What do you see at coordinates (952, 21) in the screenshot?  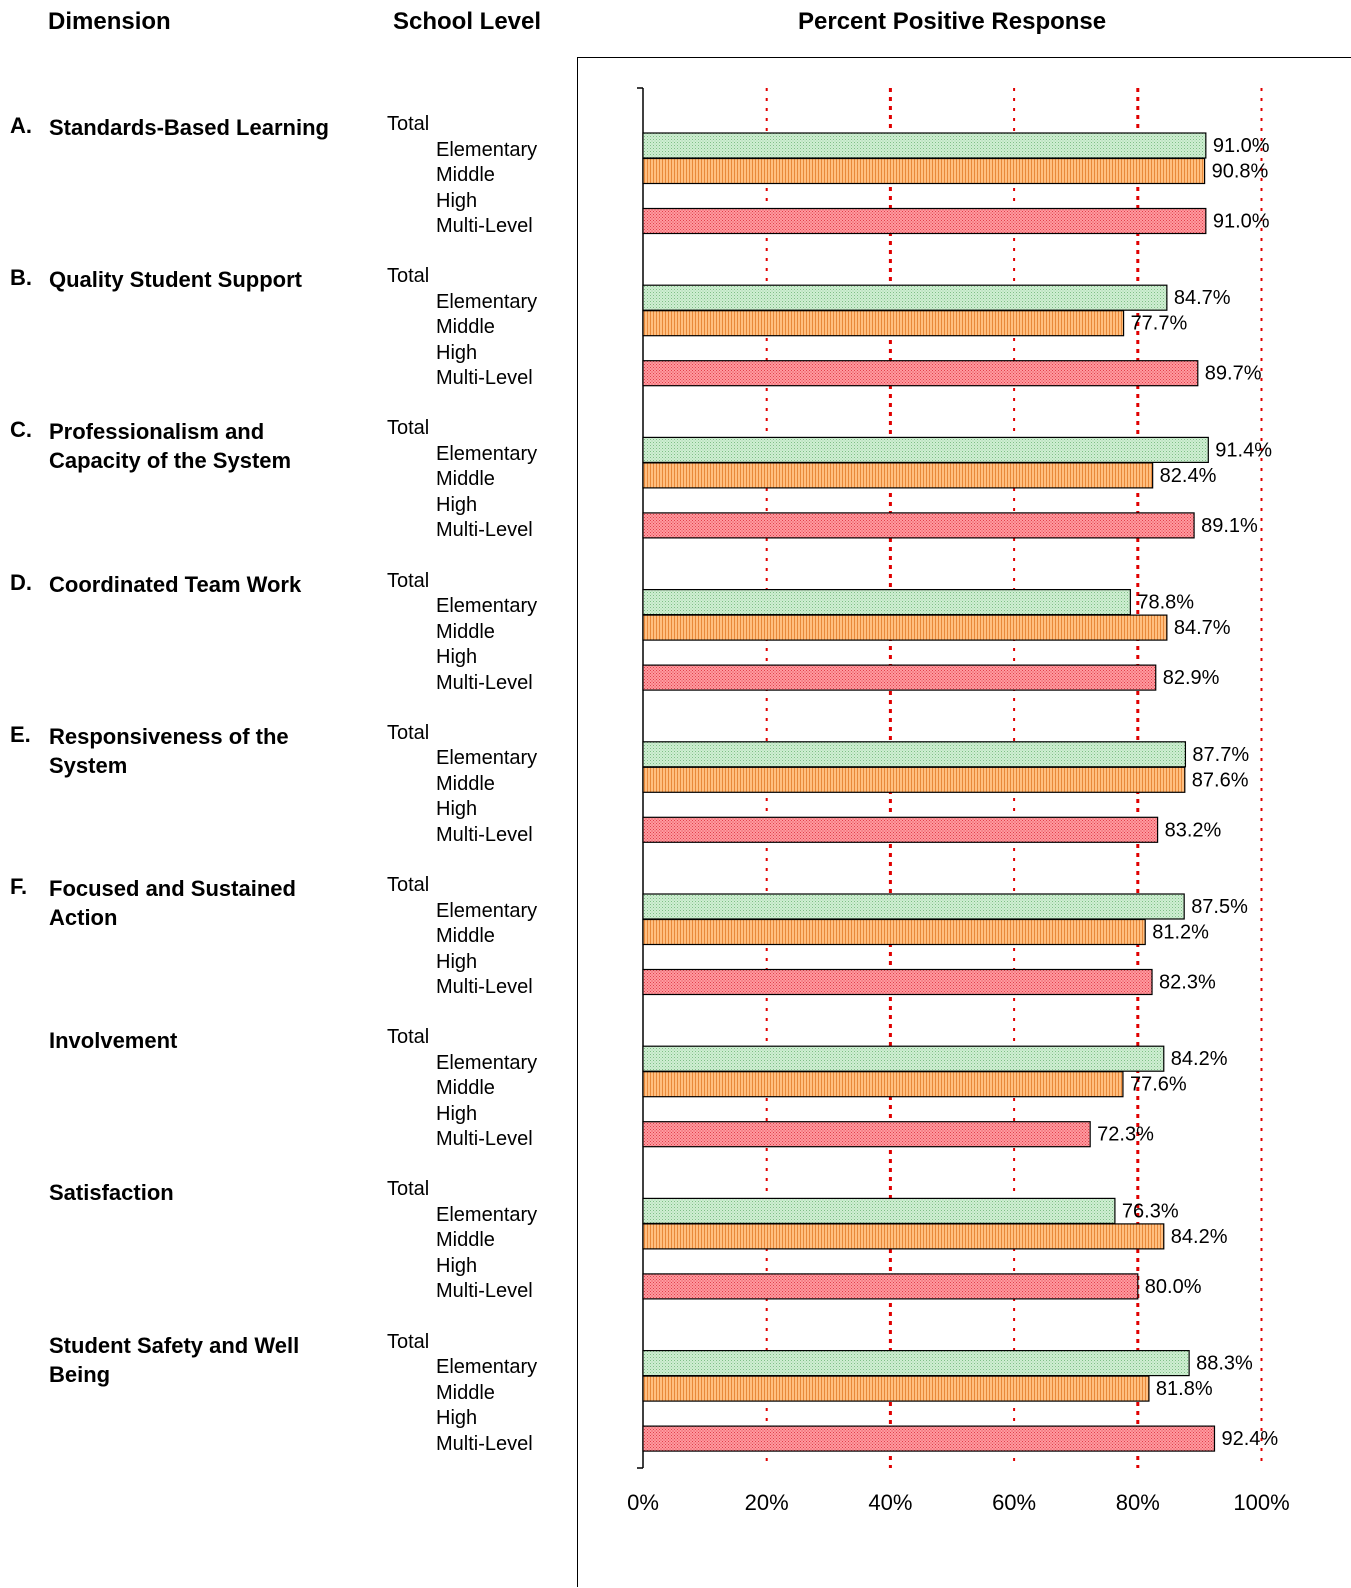 I see `percent-header: Percent Positive Response` at bounding box center [952, 21].